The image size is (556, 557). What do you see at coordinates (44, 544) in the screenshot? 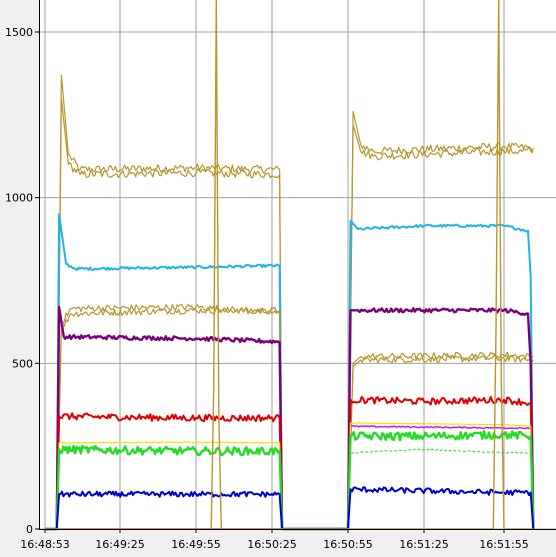
I see `x-tick-label: 16:48:53` at bounding box center [44, 544].